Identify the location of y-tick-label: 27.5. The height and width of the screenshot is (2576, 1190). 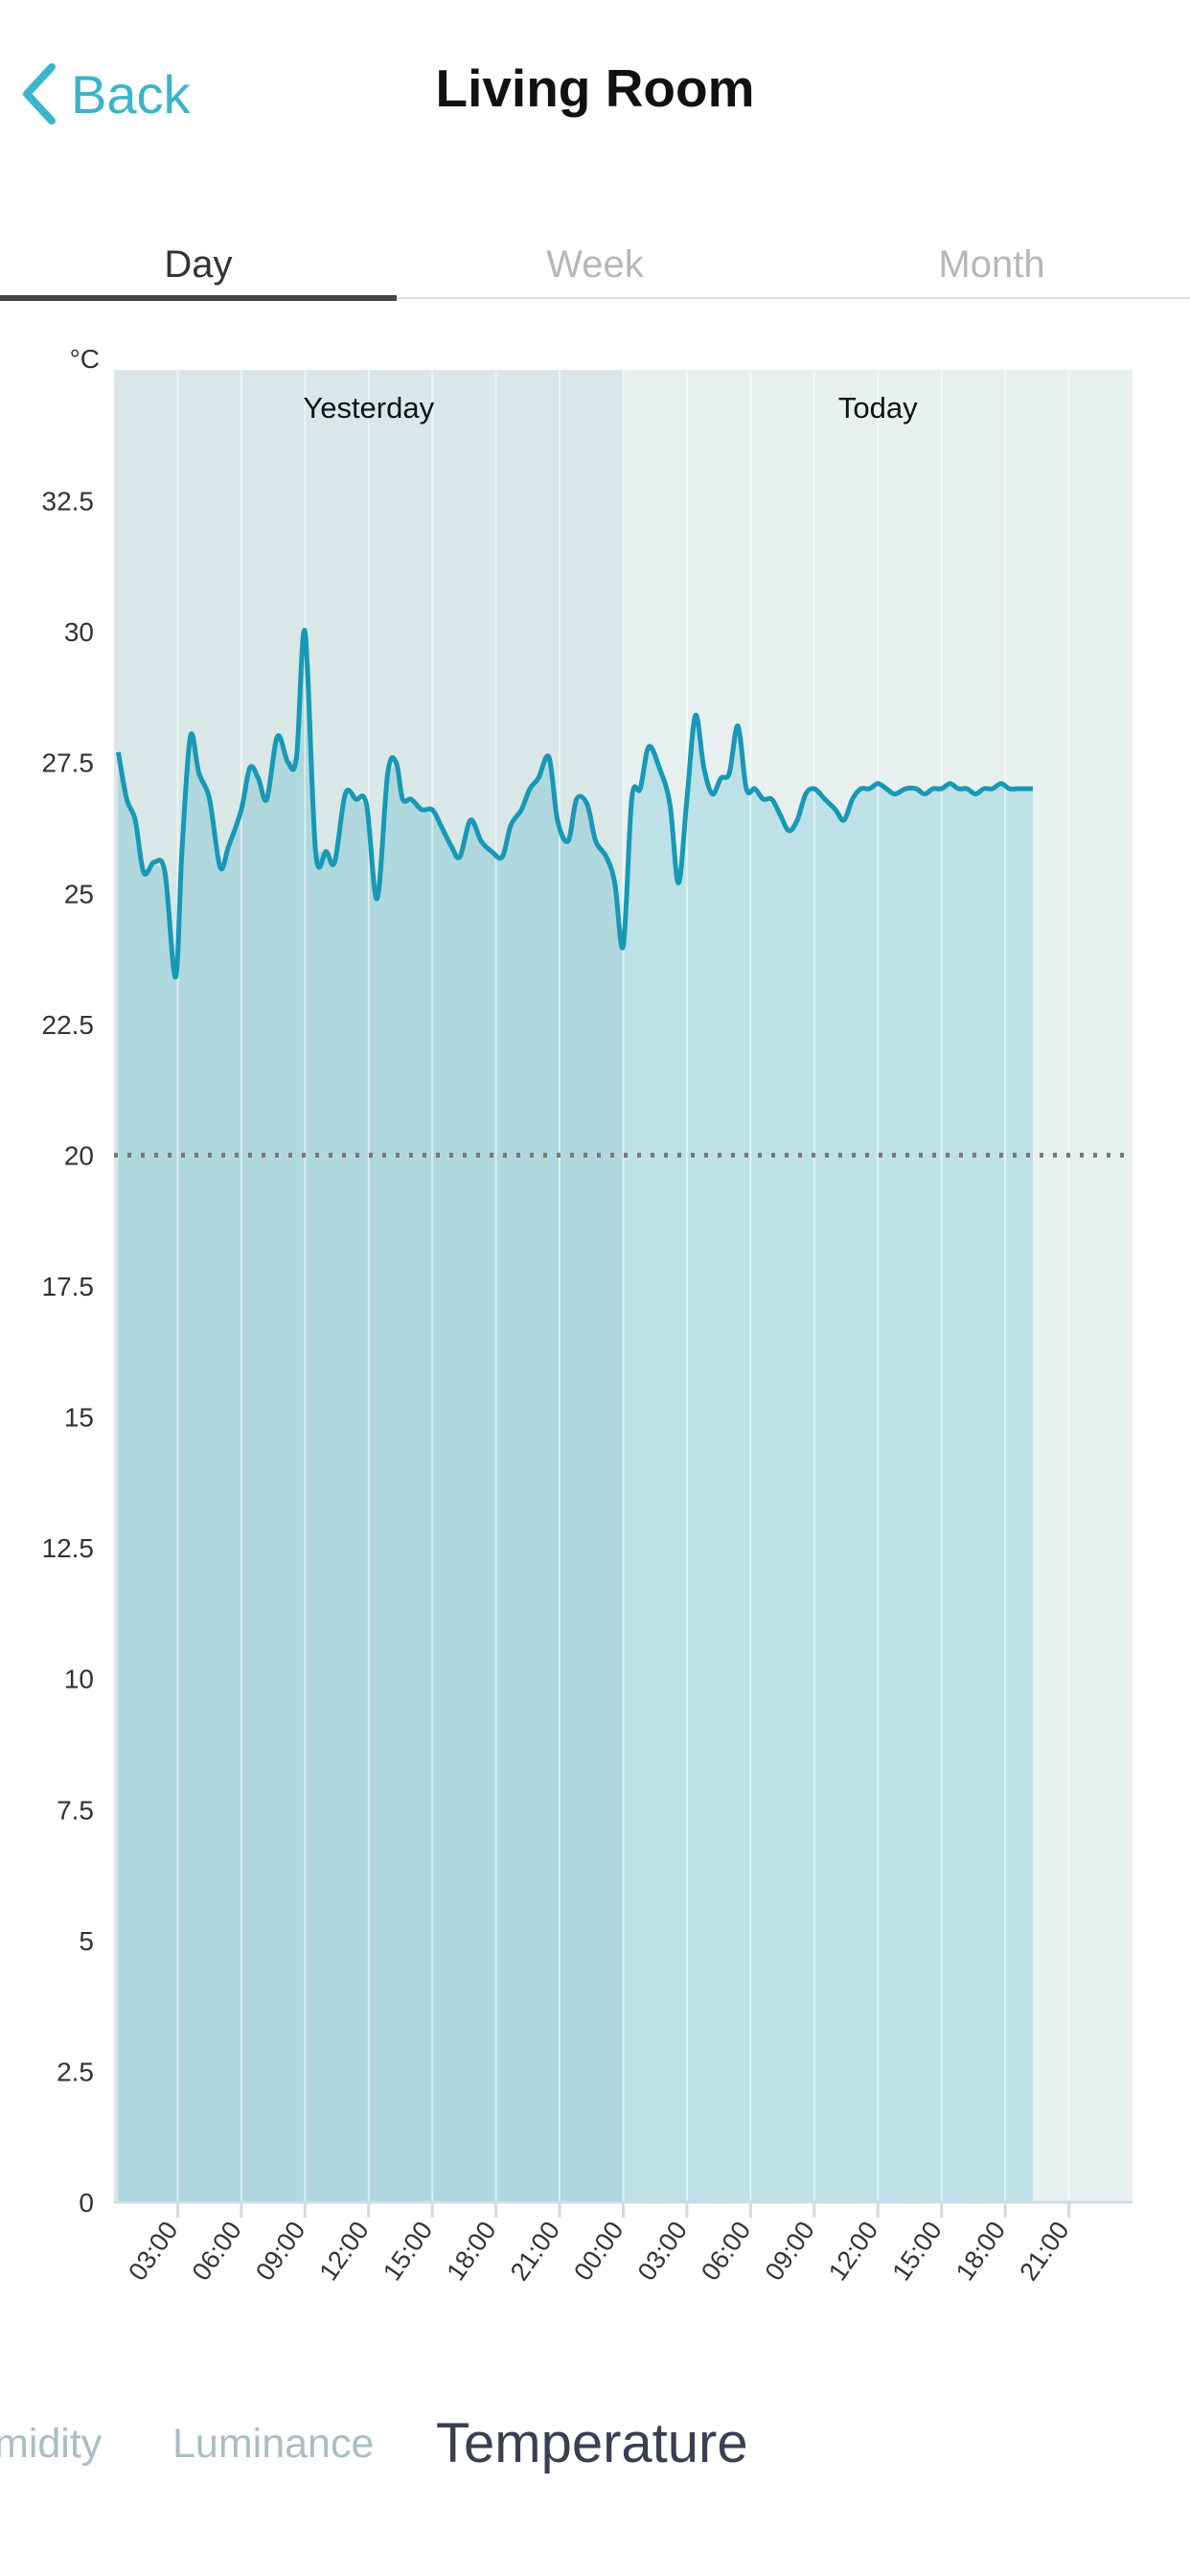
(68, 763).